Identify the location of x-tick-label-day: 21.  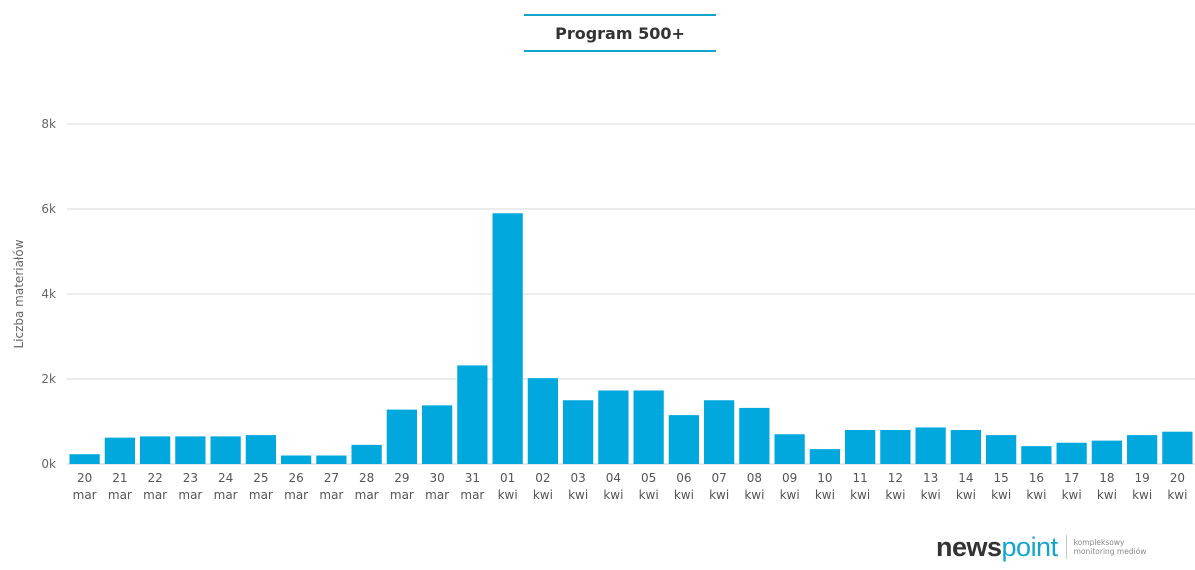
(119, 478).